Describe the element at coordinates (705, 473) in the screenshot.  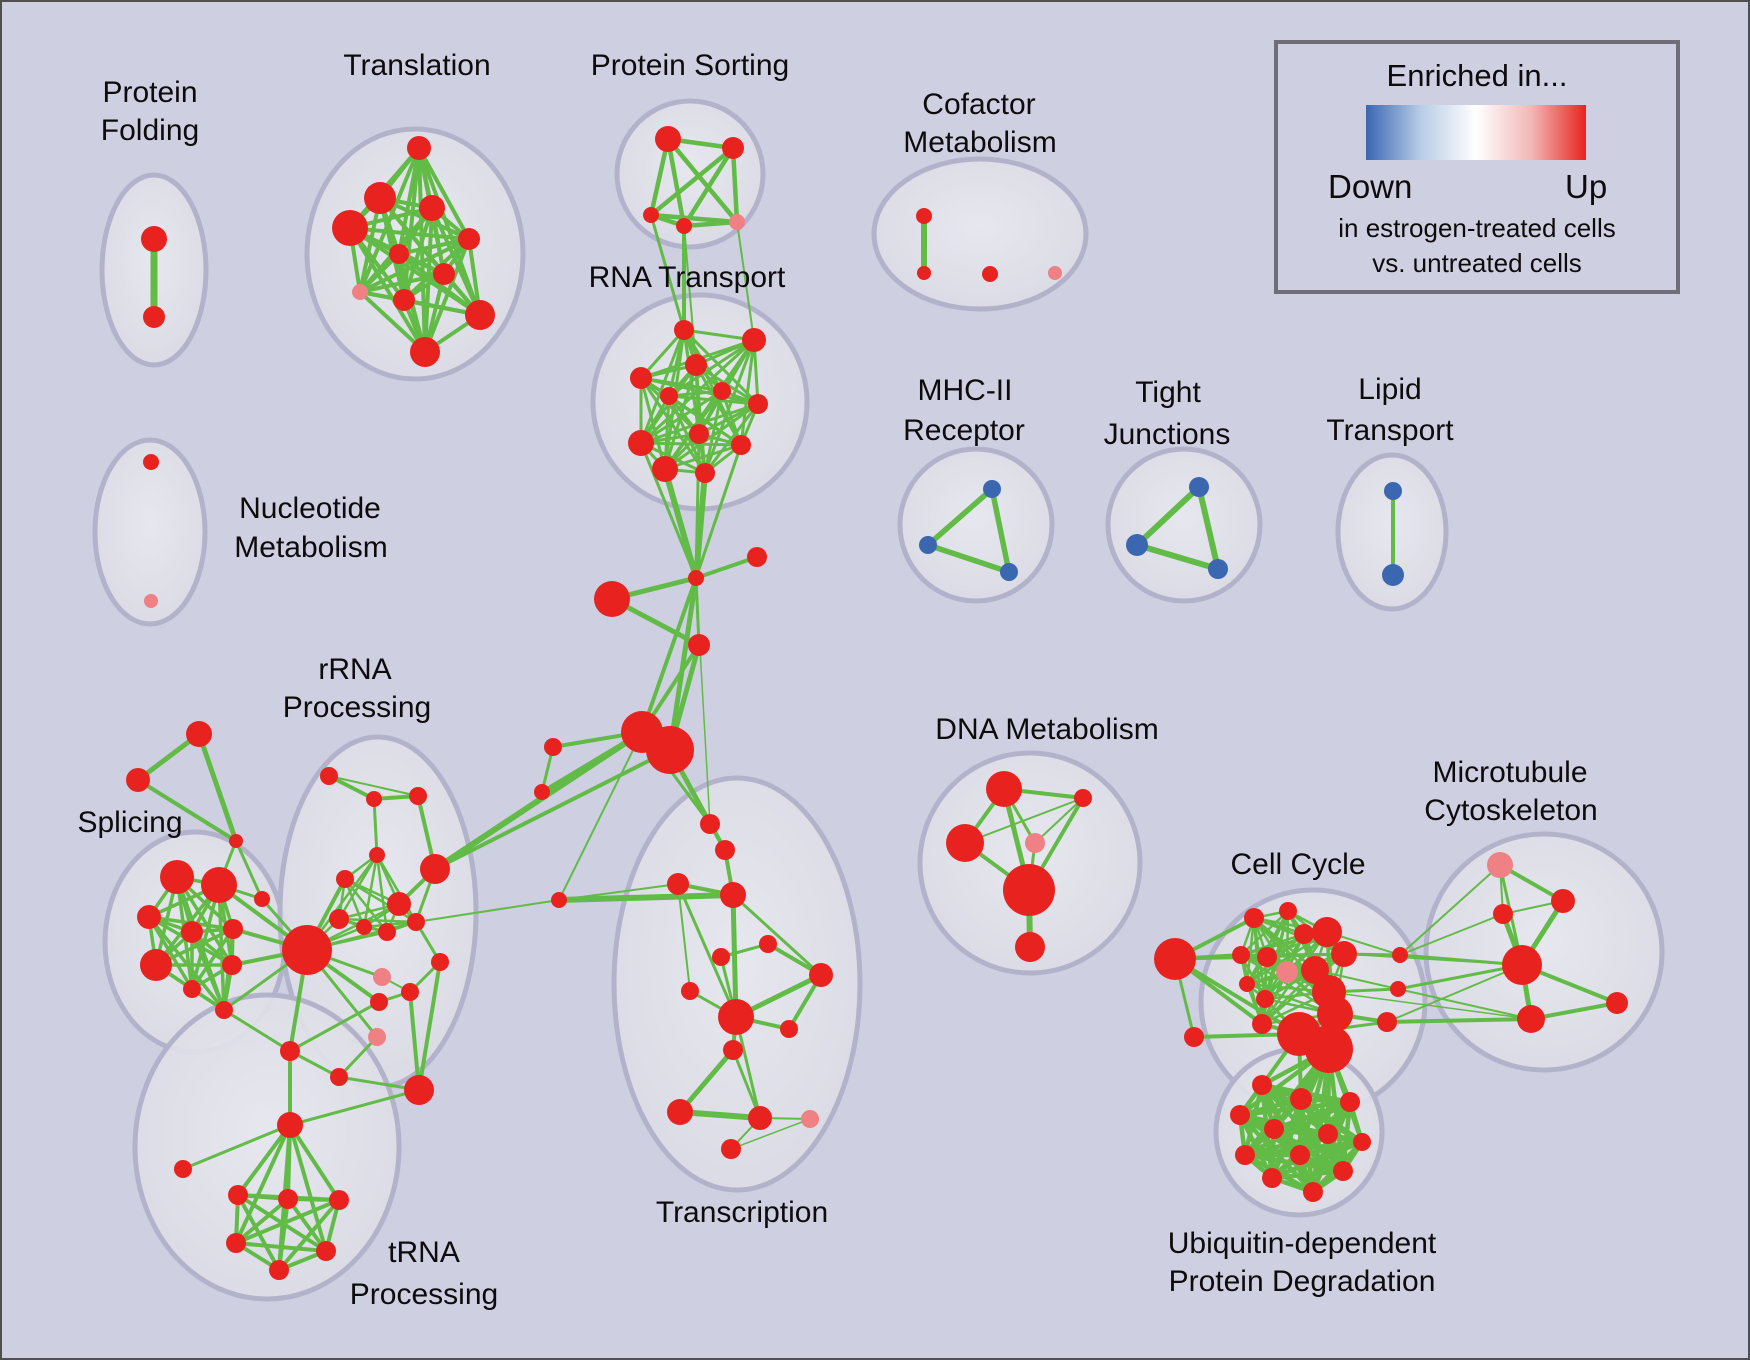
I see `network-node-rt11` at that location.